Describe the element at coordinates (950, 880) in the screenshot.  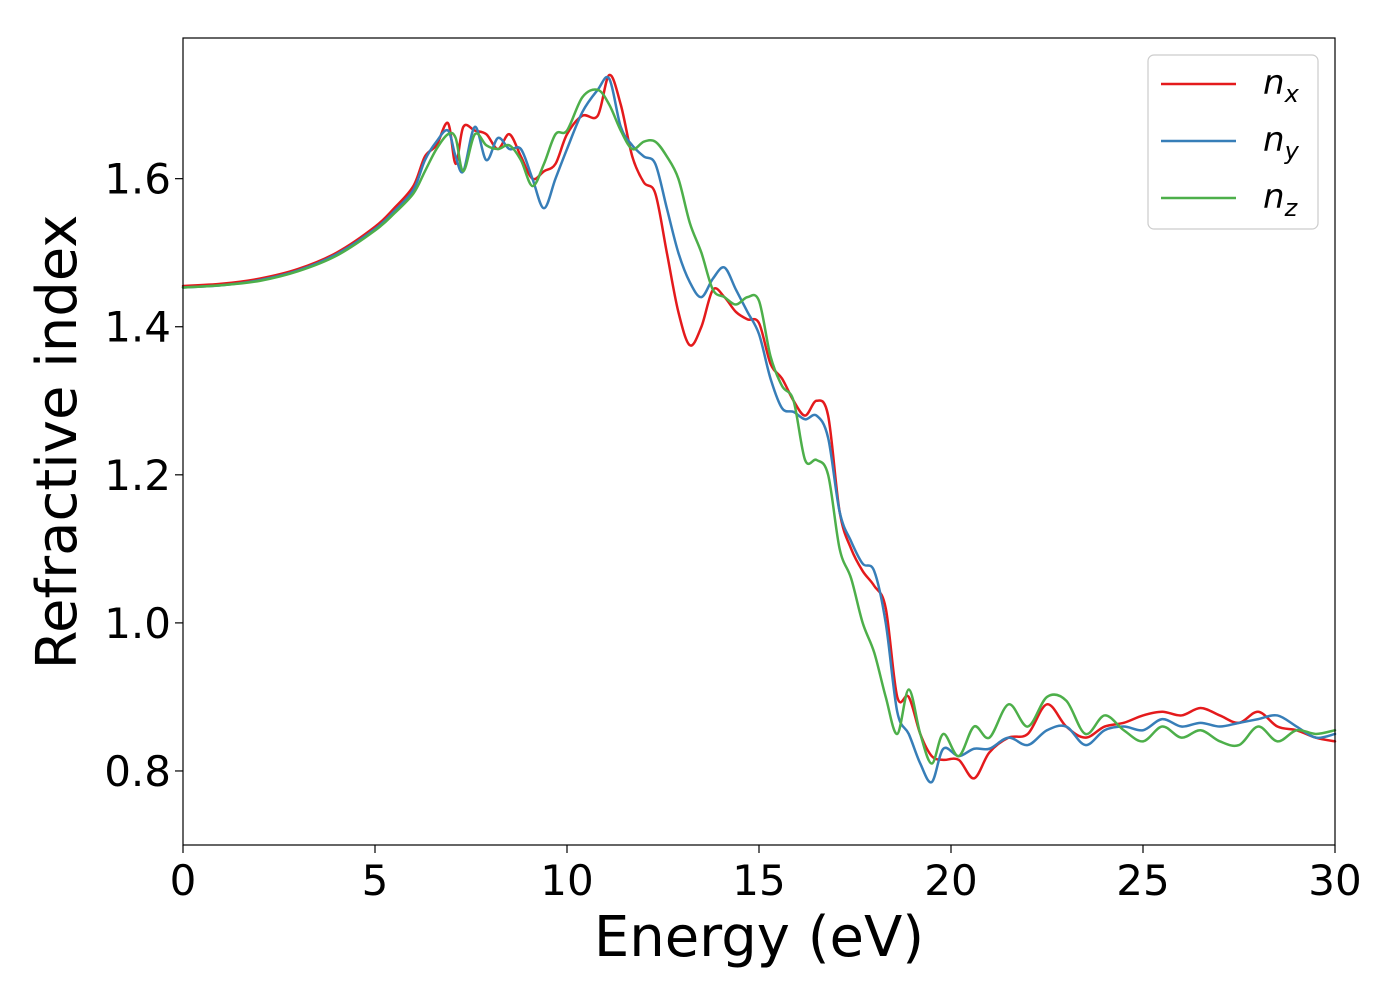
I see `x-tick-label: 20` at that location.